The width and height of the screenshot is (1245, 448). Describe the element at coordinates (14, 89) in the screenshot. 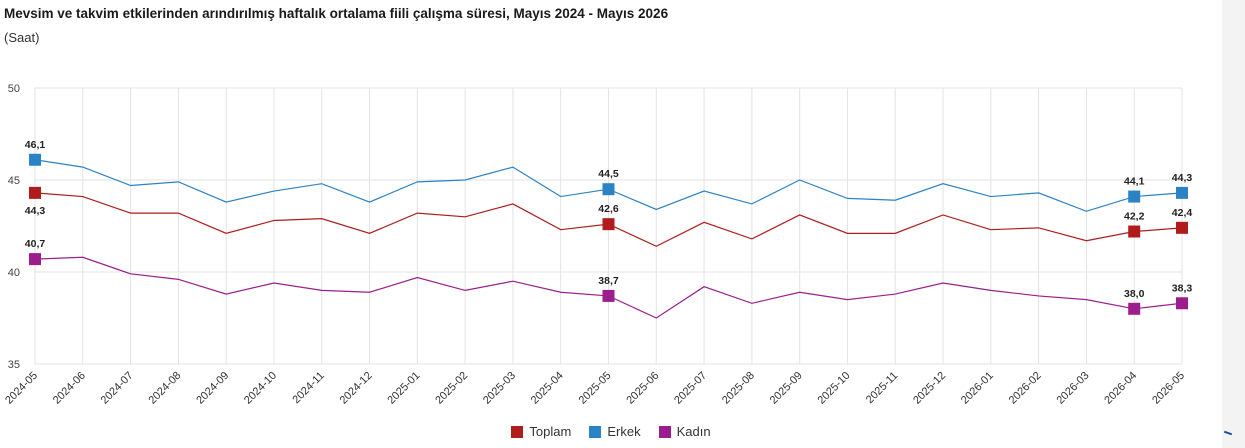

I see `y-tick-label: 50` at that location.